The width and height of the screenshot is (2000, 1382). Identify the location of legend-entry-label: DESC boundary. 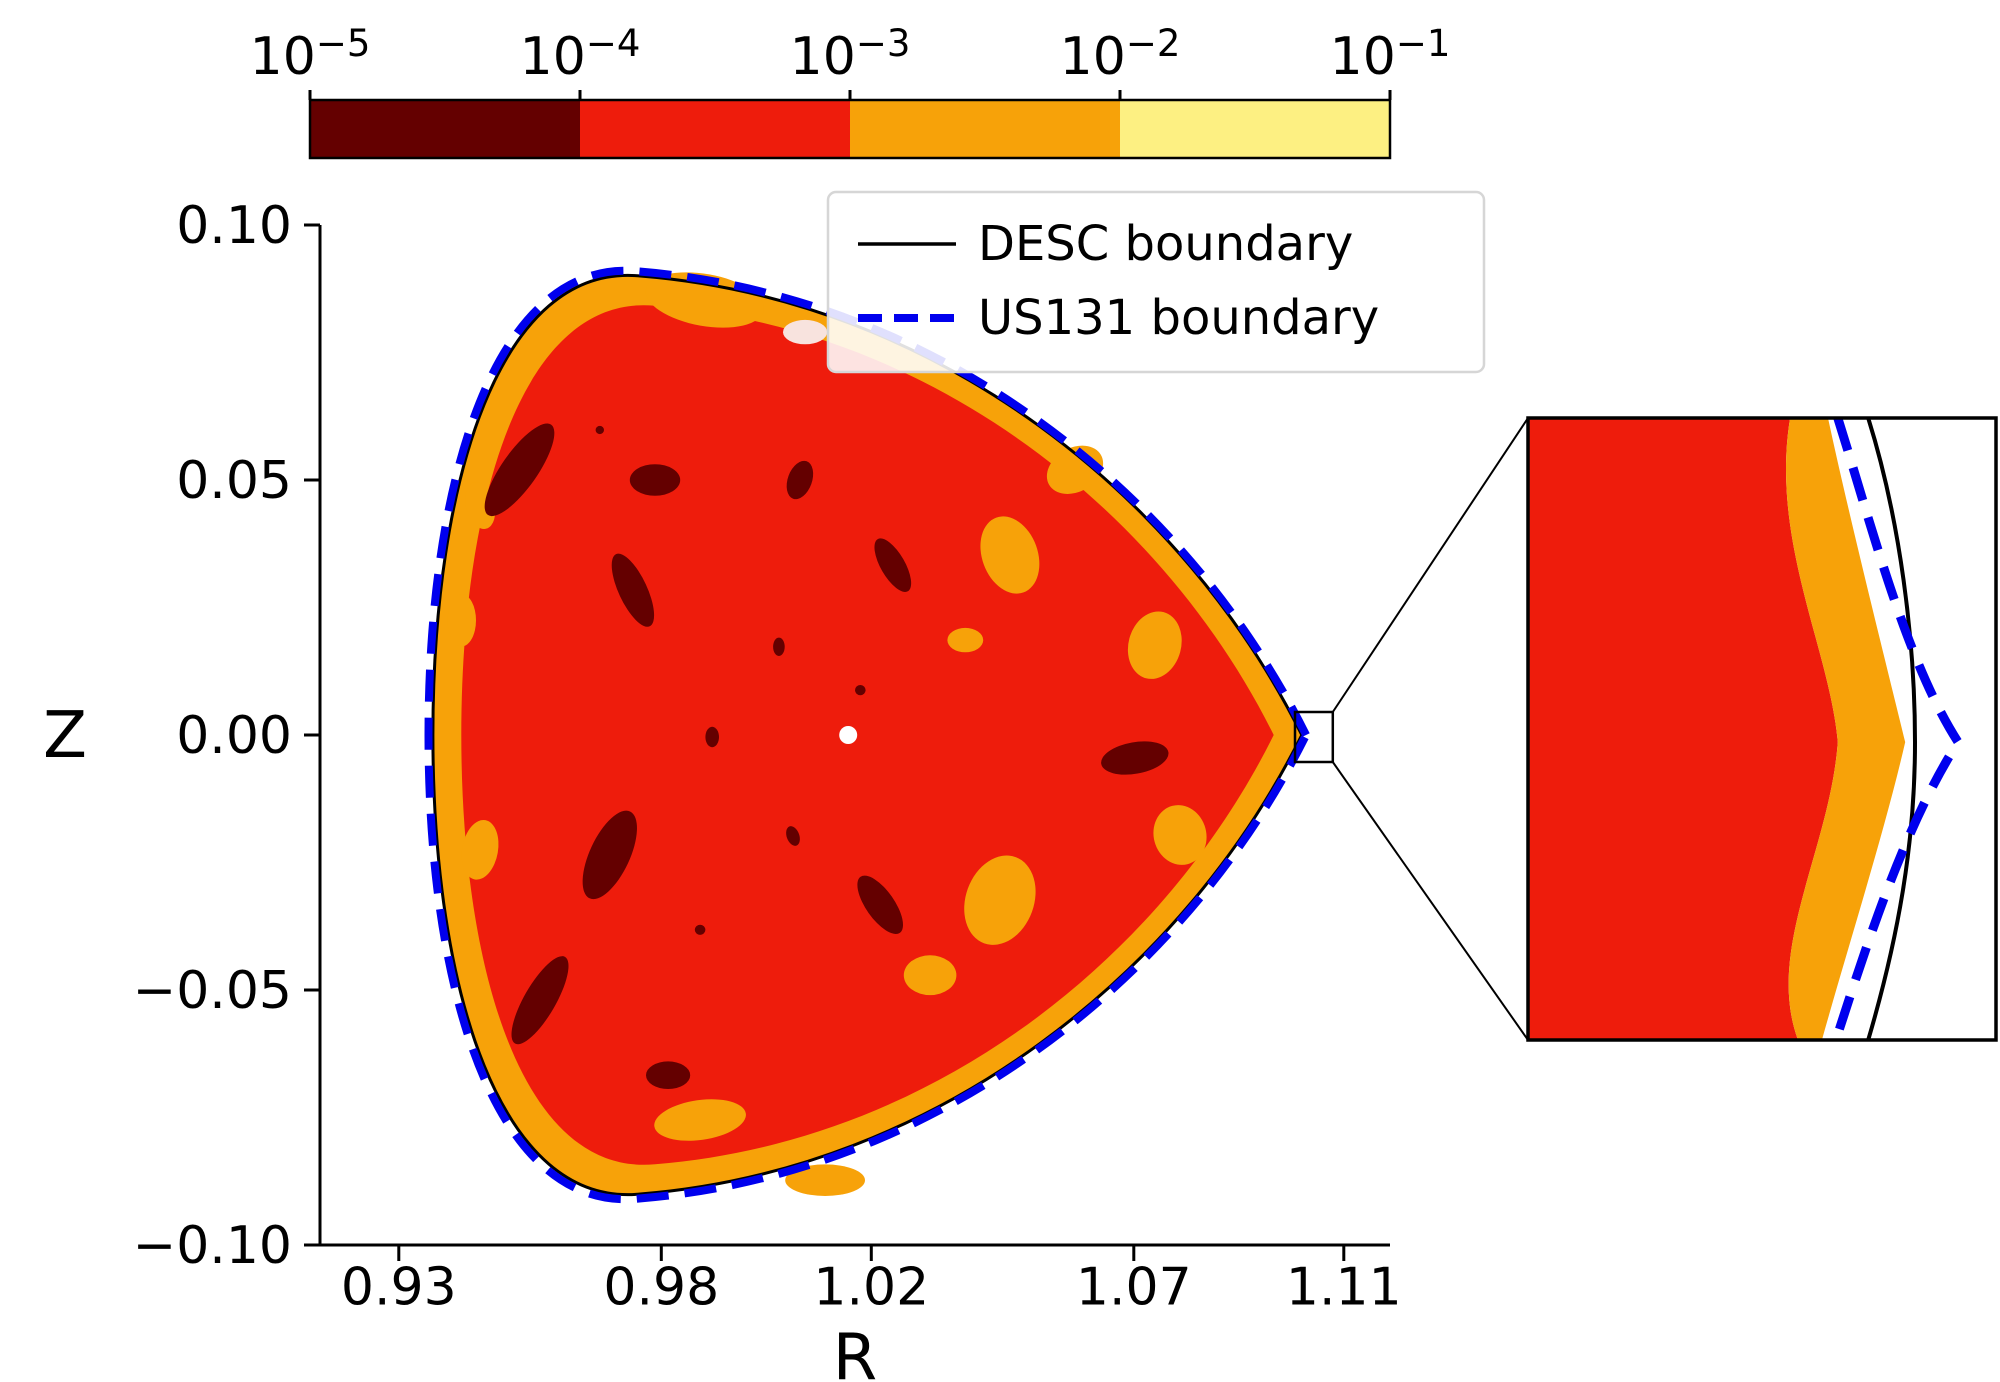
(1165, 244).